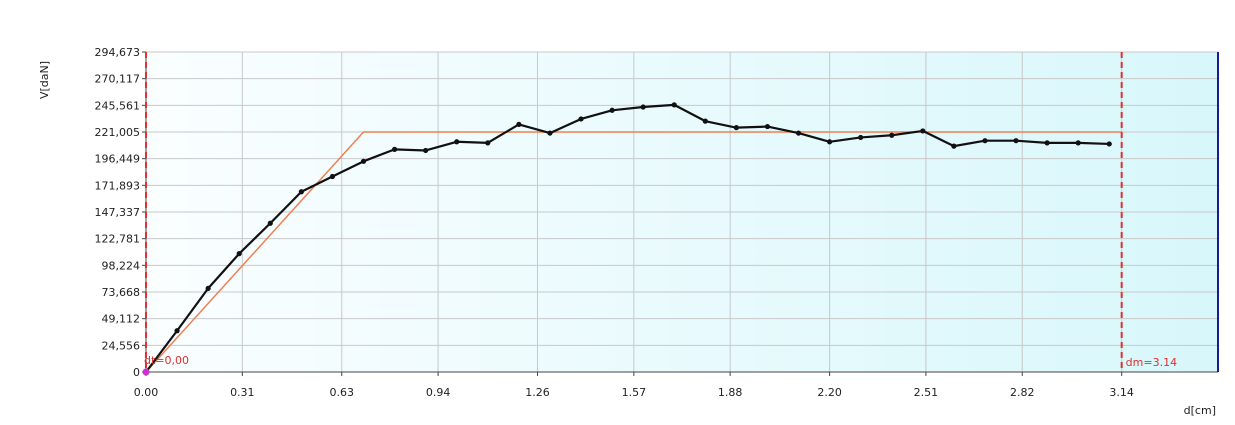 The width and height of the screenshot is (1235, 425). What do you see at coordinates (634, 392) in the screenshot?
I see `x-tick-label: 1.57` at bounding box center [634, 392].